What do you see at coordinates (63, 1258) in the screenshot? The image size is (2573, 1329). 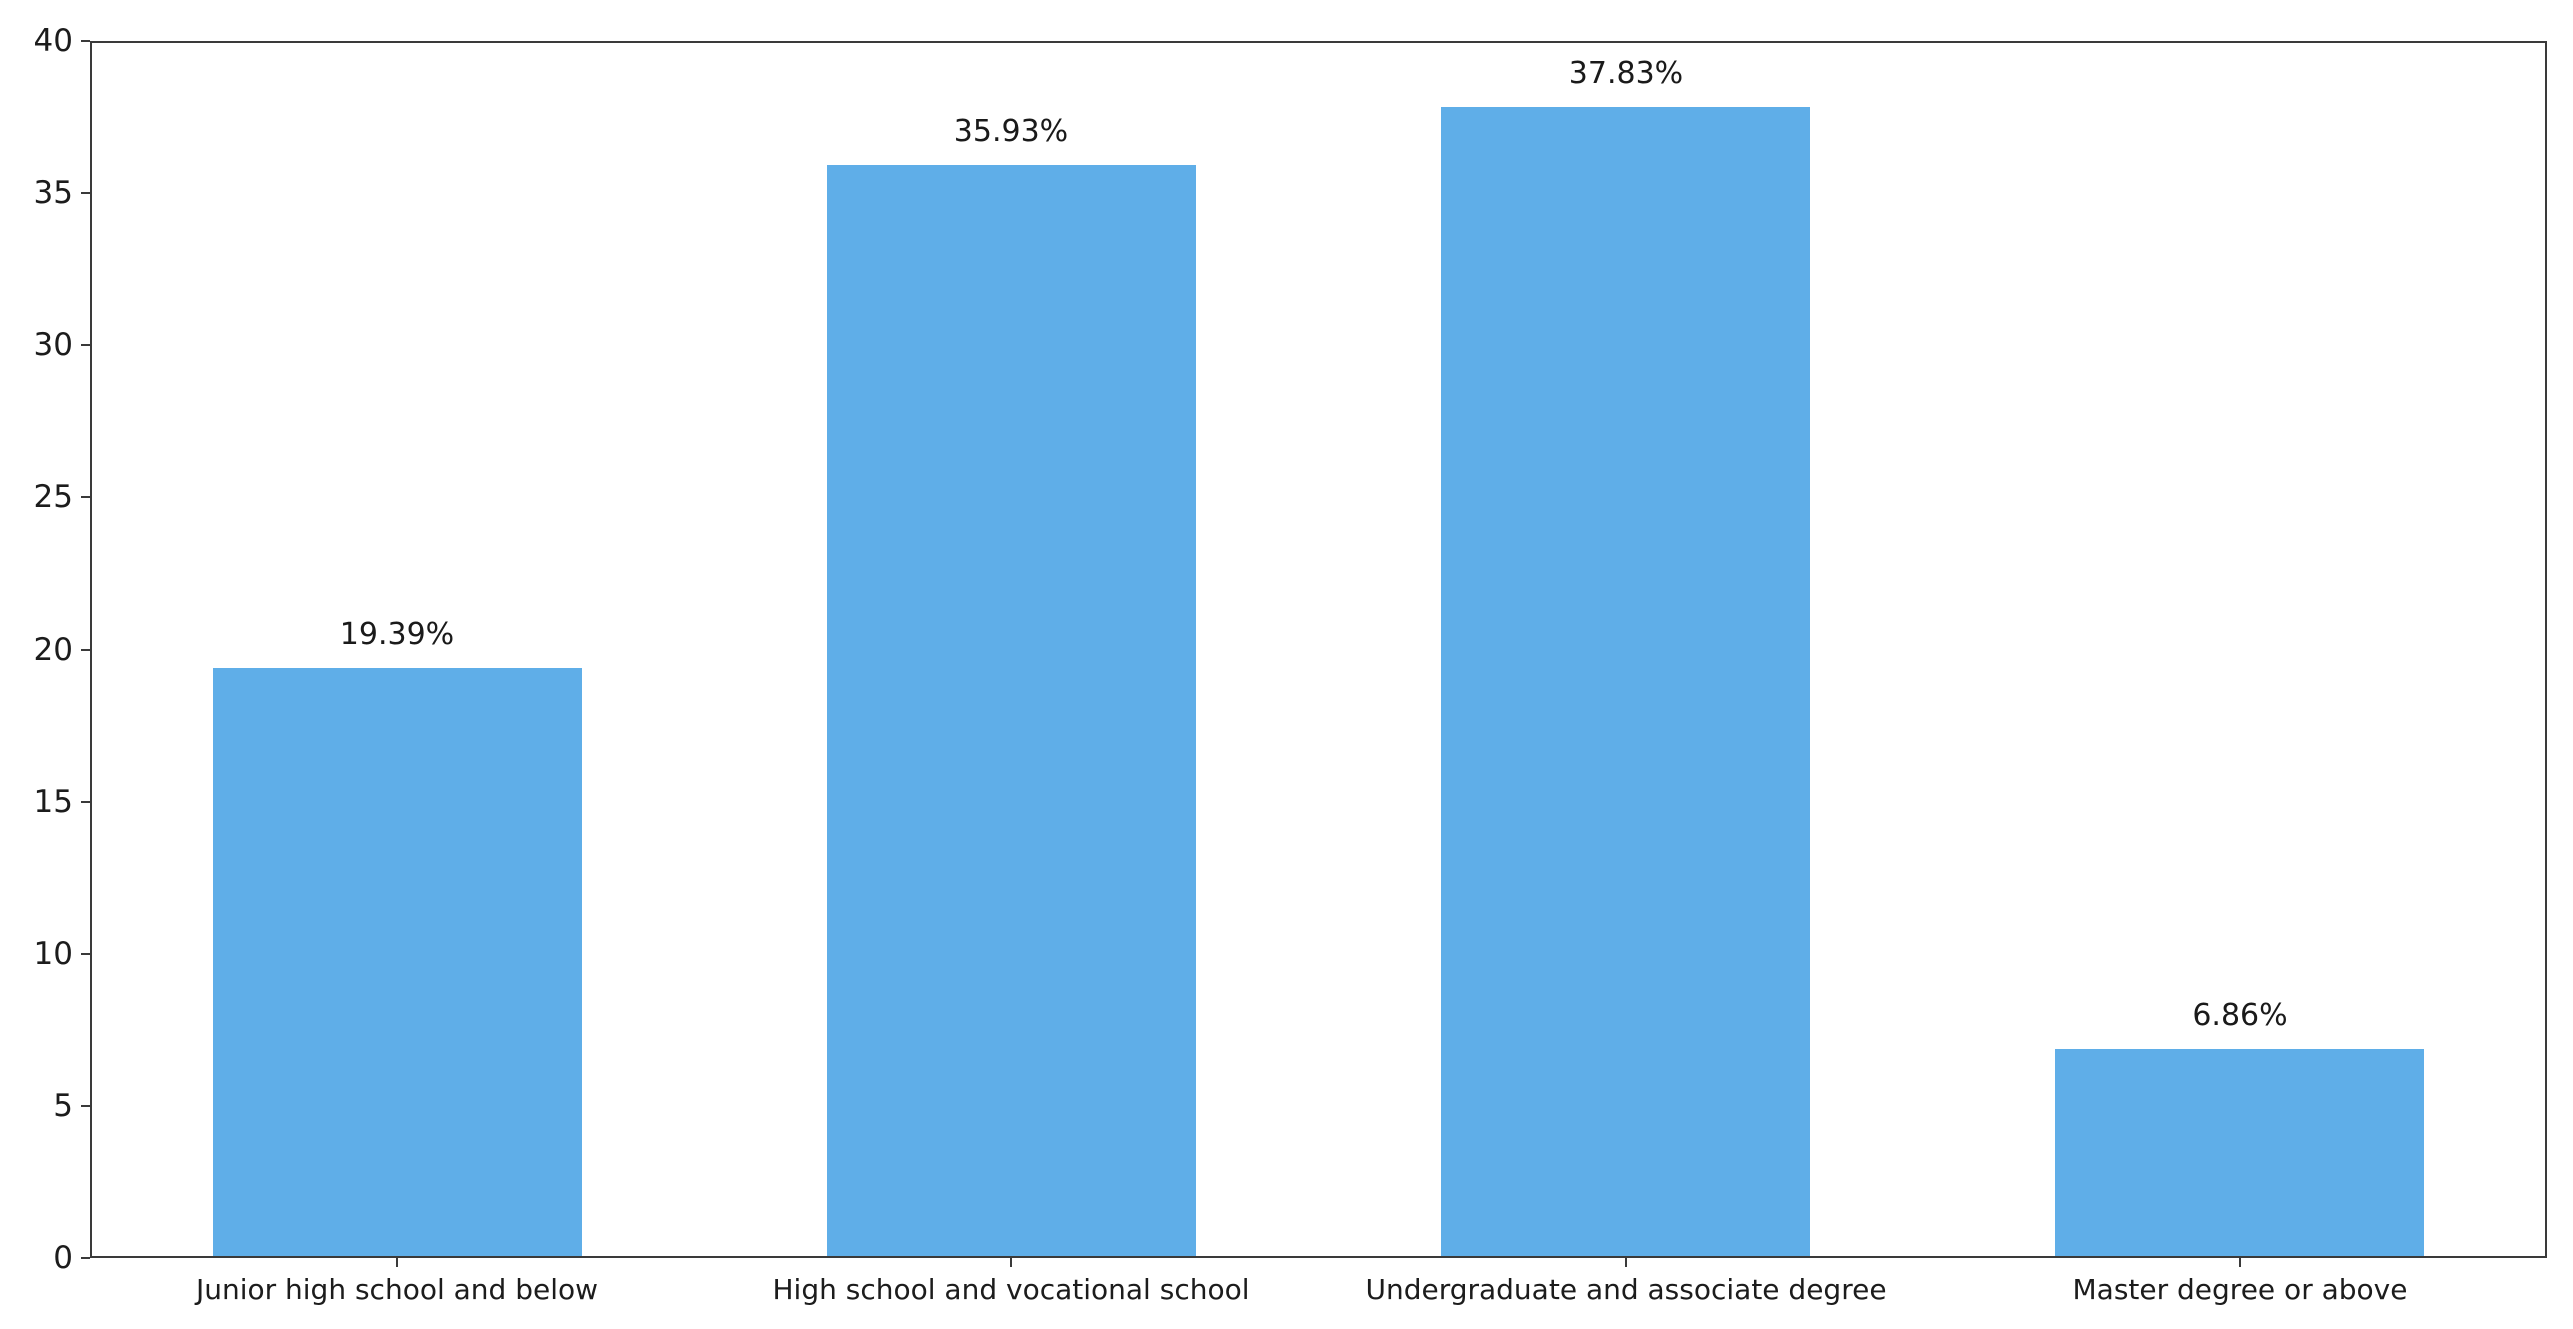 I see `y-tick-label: 0` at bounding box center [63, 1258].